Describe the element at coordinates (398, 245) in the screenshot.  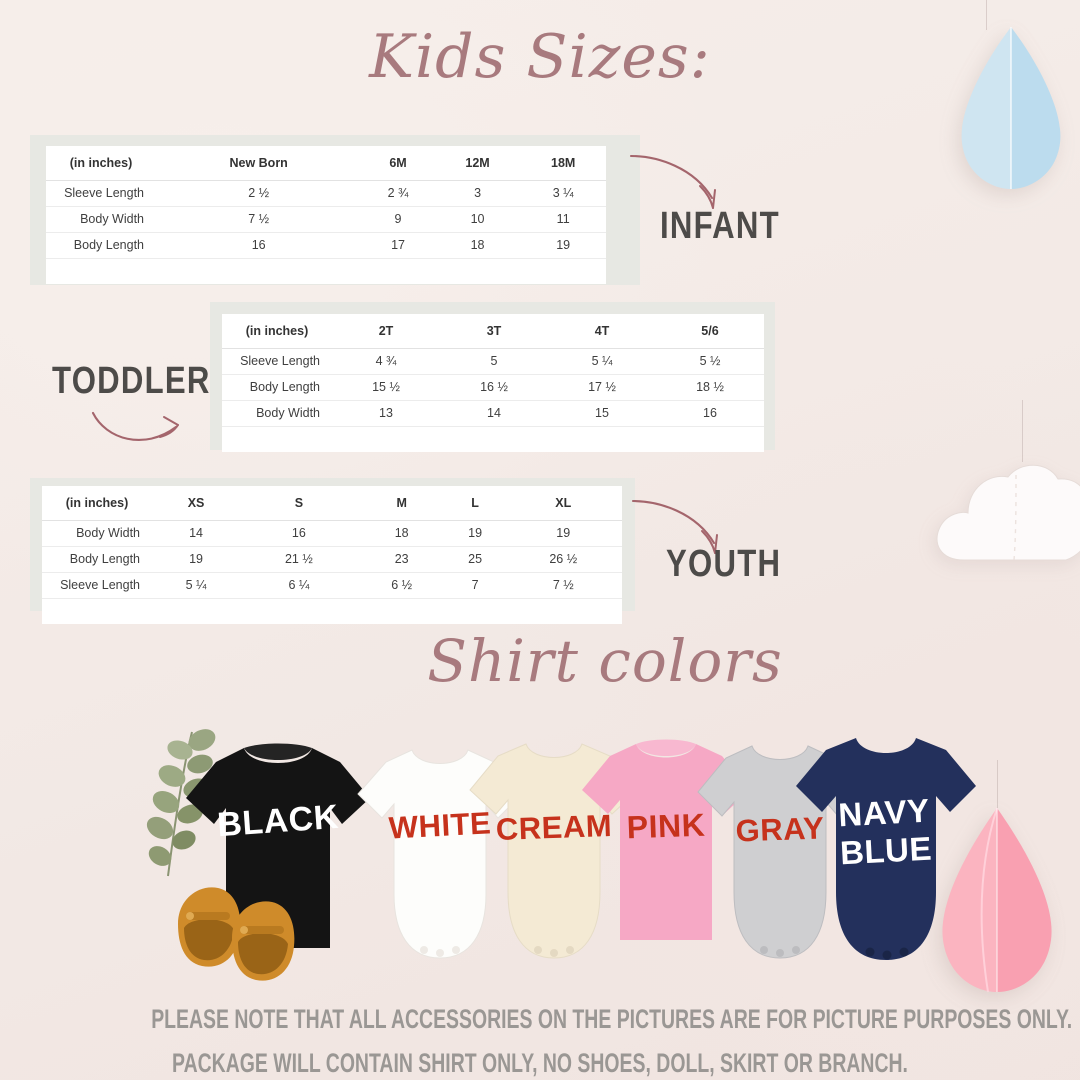
I see `cell: 17` at that location.